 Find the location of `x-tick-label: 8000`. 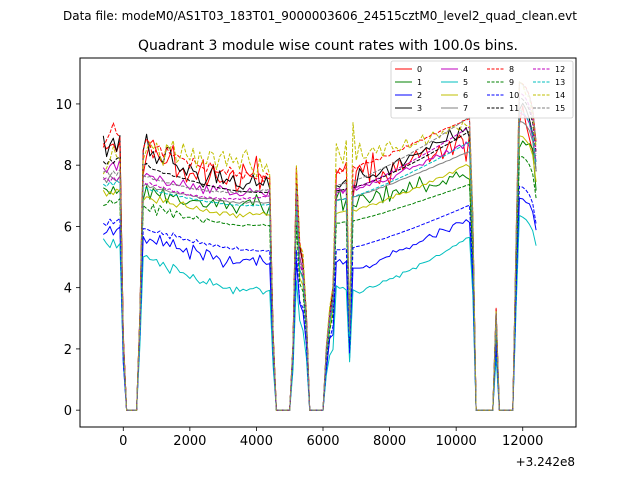

x-tick-label: 8000 is located at coordinates (389, 441).